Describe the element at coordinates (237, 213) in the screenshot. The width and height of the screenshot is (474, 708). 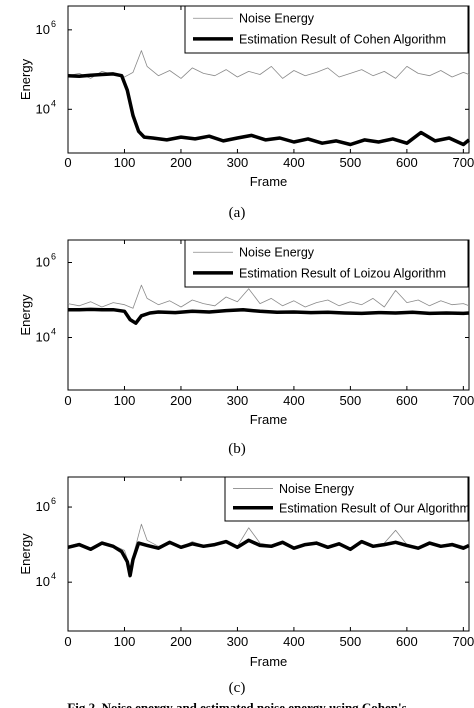
I see `panel-caption-a: (a)` at that location.